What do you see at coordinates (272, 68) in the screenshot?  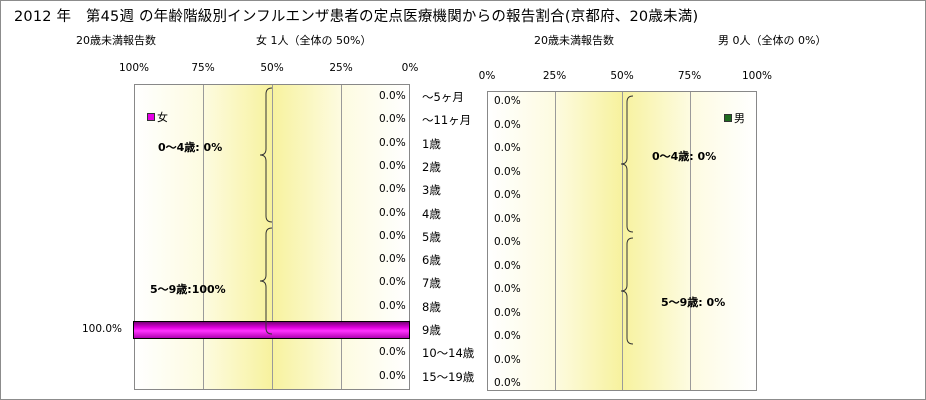 I see `female-x-tick: 50%` at bounding box center [272, 68].